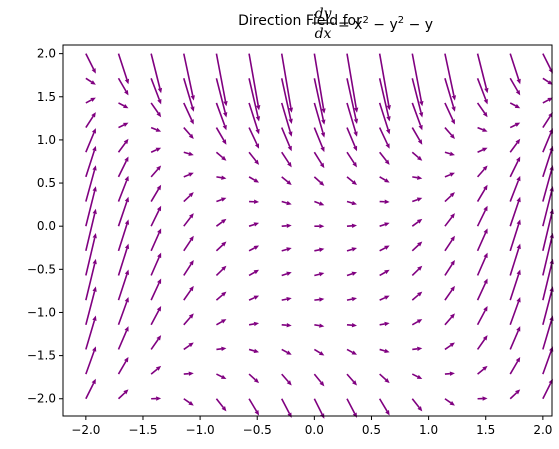 This screenshot has height=449, width=559. What do you see at coordinates (485, 430) in the screenshot?
I see `x-tick-label: 1.5` at bounding box center [485, 430].